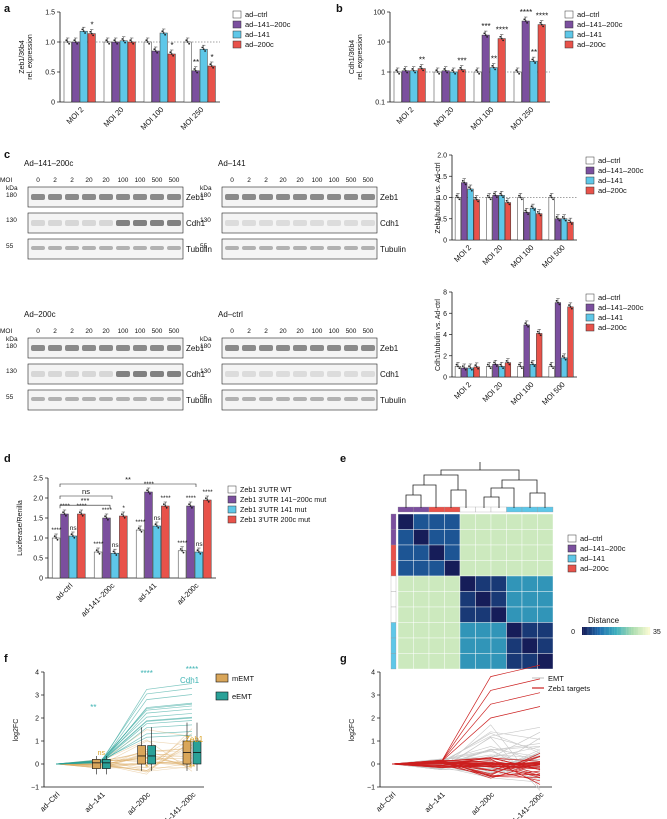 This screenshot has width=667, height=819. Describe the element at coordinates (98, 600) in the screenshot. I see `x-tick-label: ad-141~200c` at that location.